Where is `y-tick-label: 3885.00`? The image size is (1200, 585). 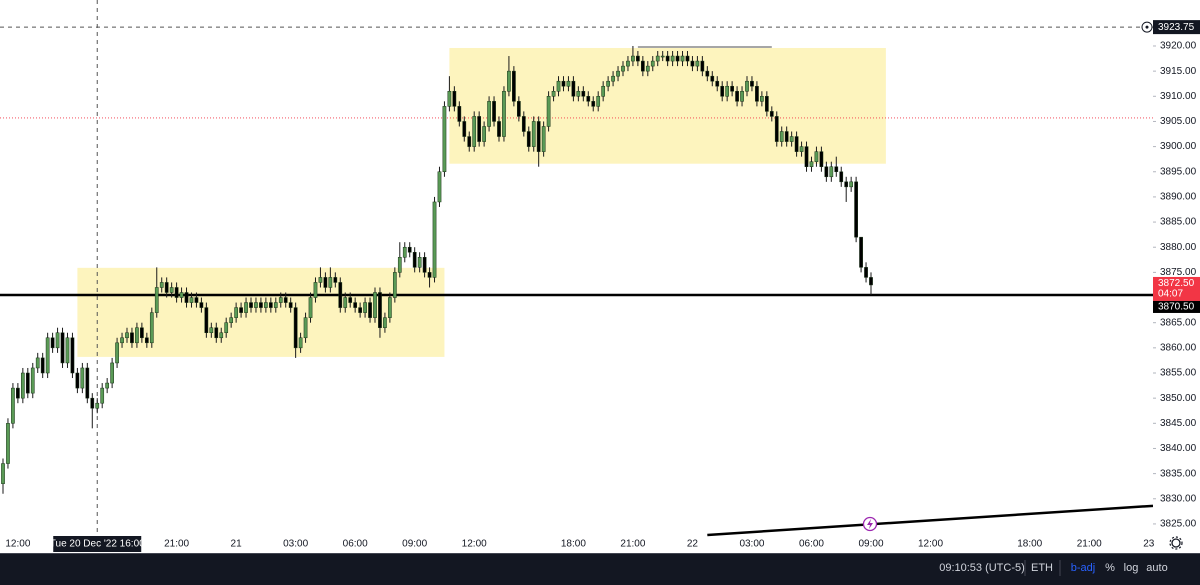
y-tick-label: 3885.00 is located at coordinates (1178, 222).